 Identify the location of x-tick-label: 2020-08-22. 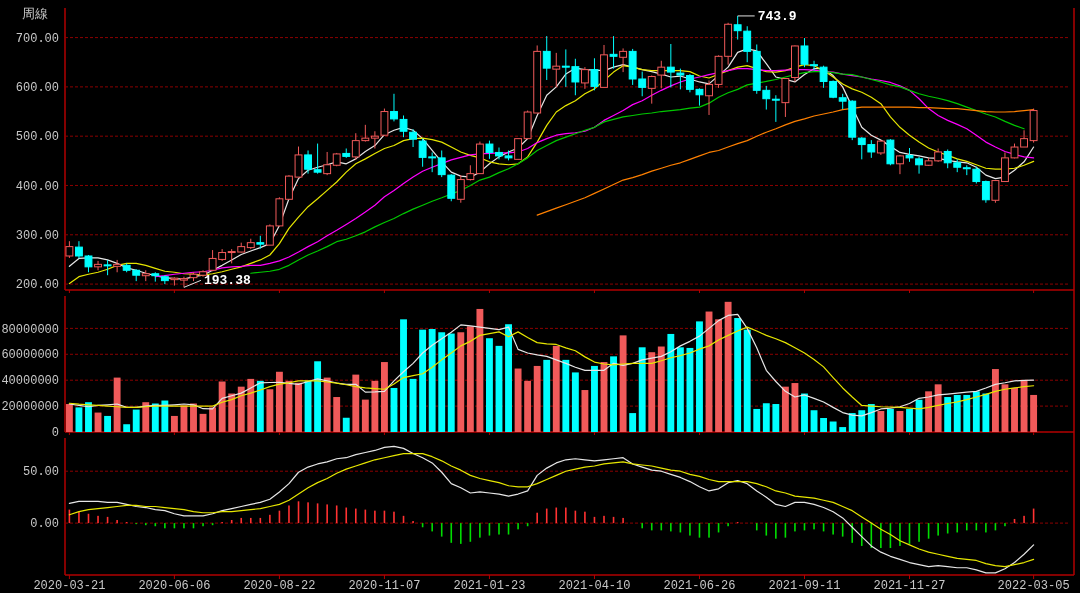
(279, 586).